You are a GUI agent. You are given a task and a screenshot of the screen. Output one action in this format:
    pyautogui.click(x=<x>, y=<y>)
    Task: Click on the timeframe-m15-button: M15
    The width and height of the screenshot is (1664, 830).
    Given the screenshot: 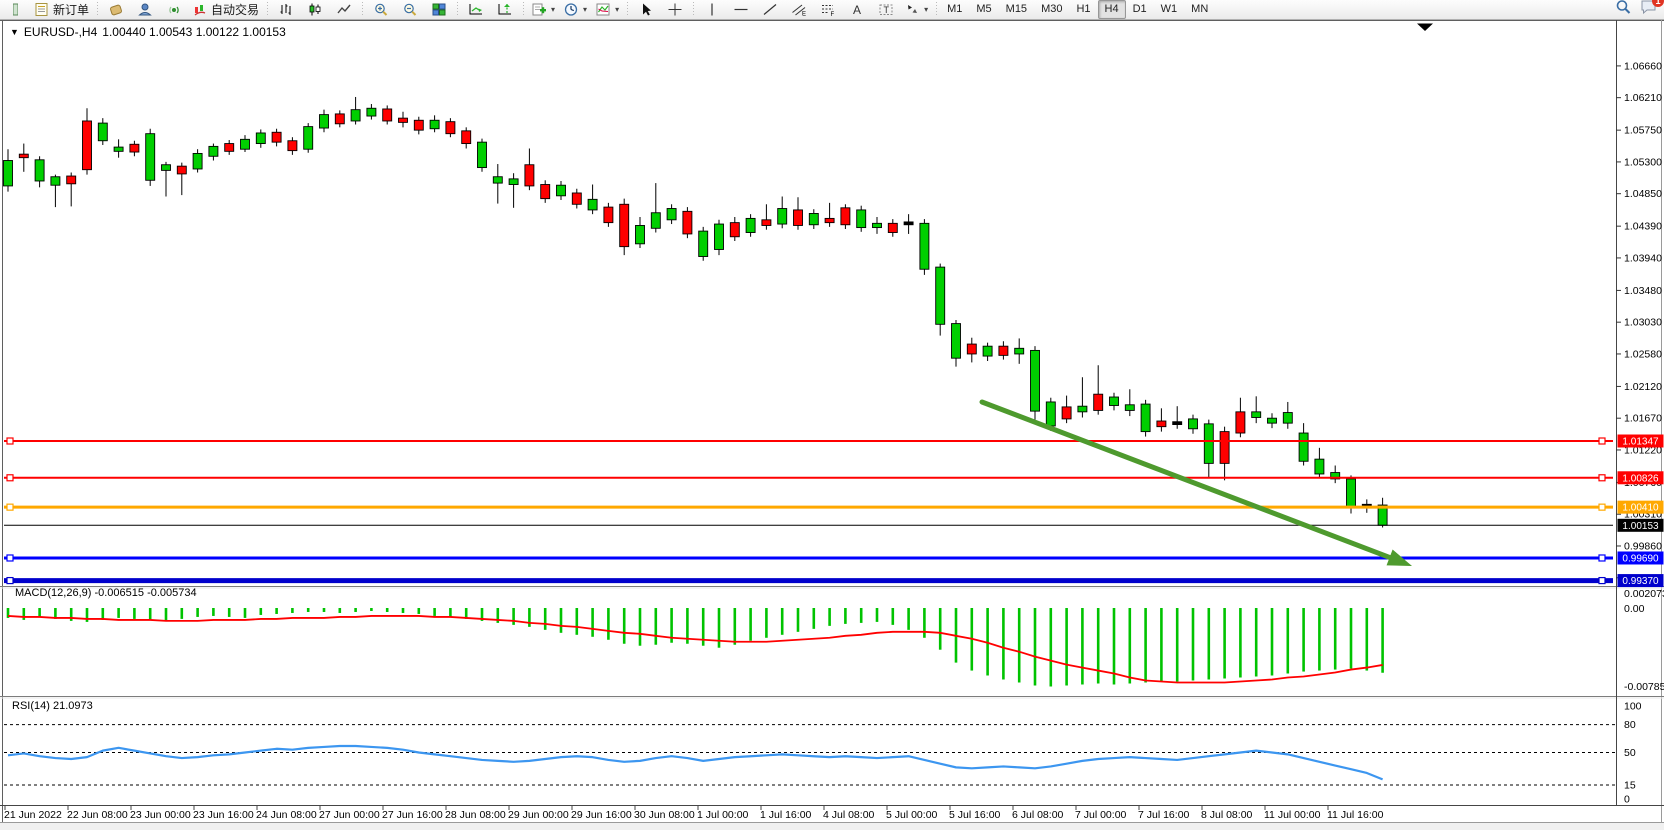 What is the action you would take?
    pyautogui.click(x=1016, y=9)
    